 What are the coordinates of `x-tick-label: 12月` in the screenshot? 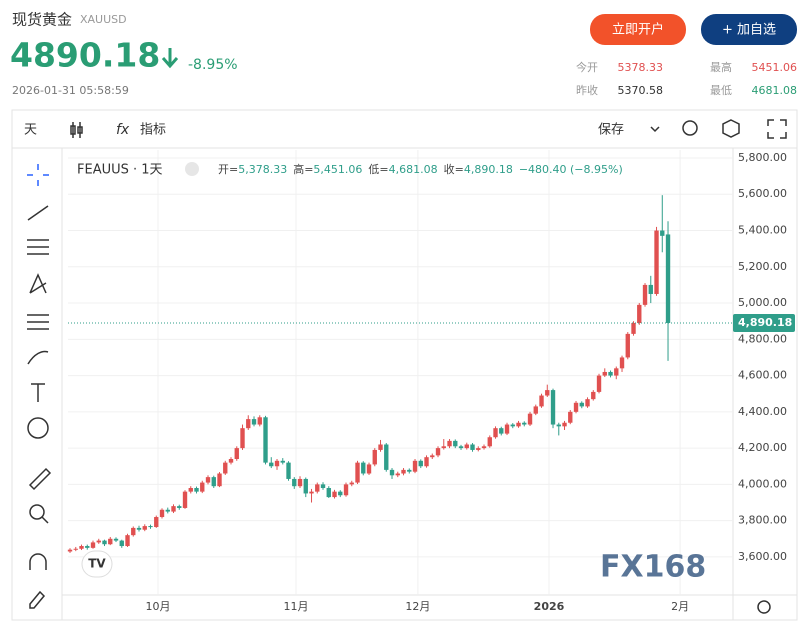 It's located at (417, 606).